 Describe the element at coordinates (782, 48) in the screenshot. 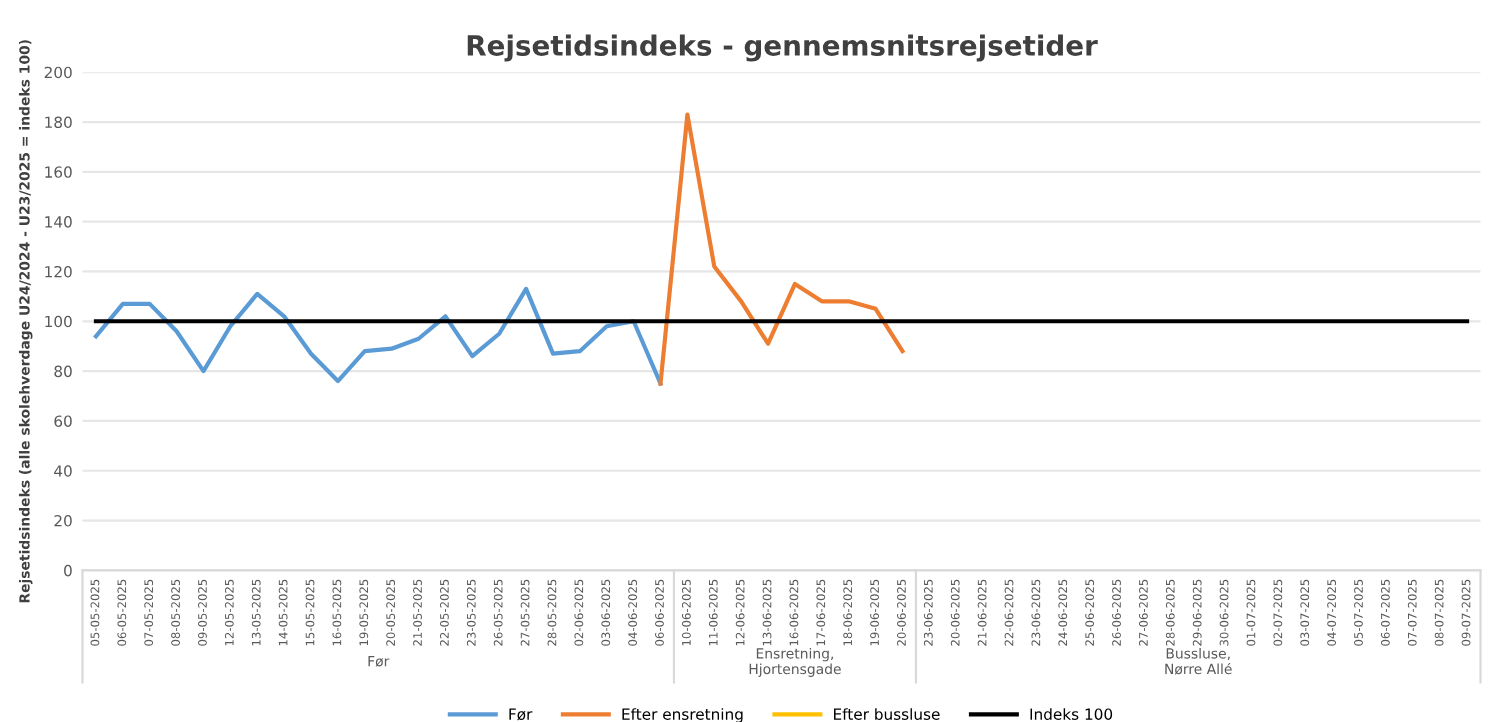

I see `chart-title: Rejsetidsindeks - gennemsnitsrejsetider` at that location.